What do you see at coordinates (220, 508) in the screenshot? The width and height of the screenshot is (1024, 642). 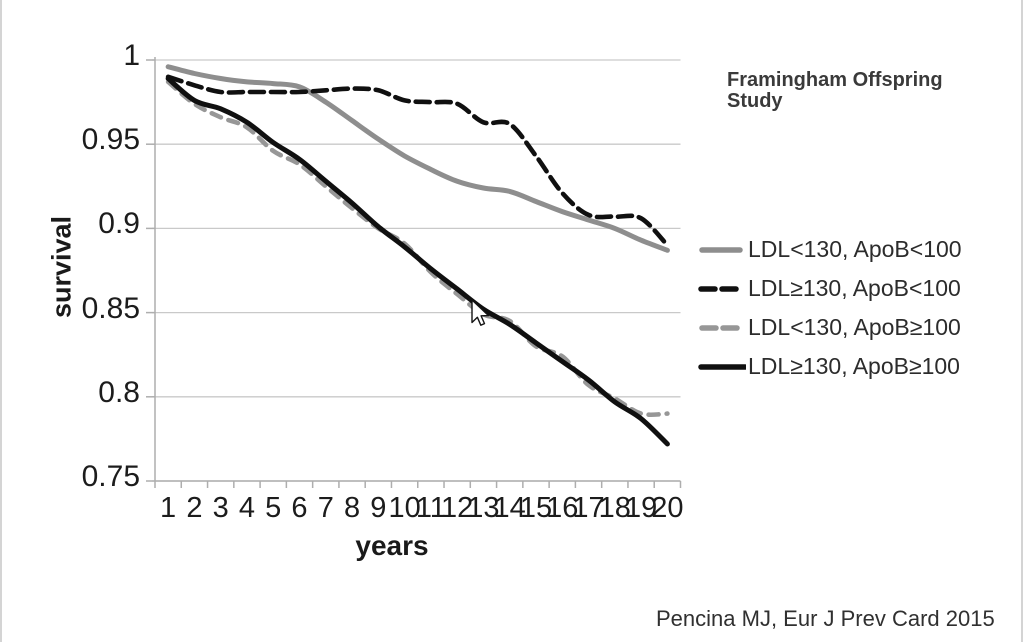 I see `x-tick-label: 3` at bounding box center [220, 508].